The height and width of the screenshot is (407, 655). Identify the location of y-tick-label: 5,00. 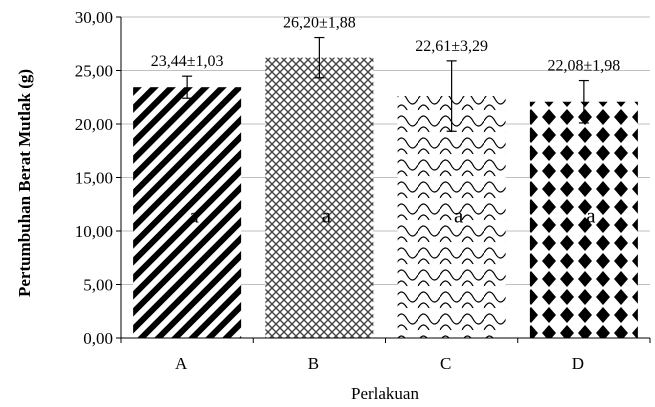
(98, 285).